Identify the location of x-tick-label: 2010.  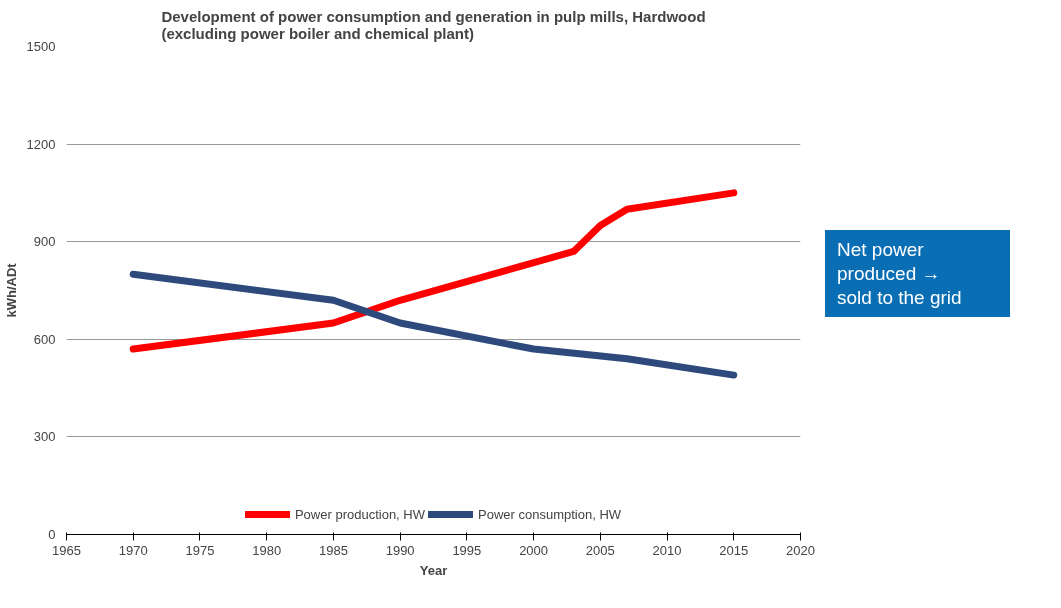
(667, 550).